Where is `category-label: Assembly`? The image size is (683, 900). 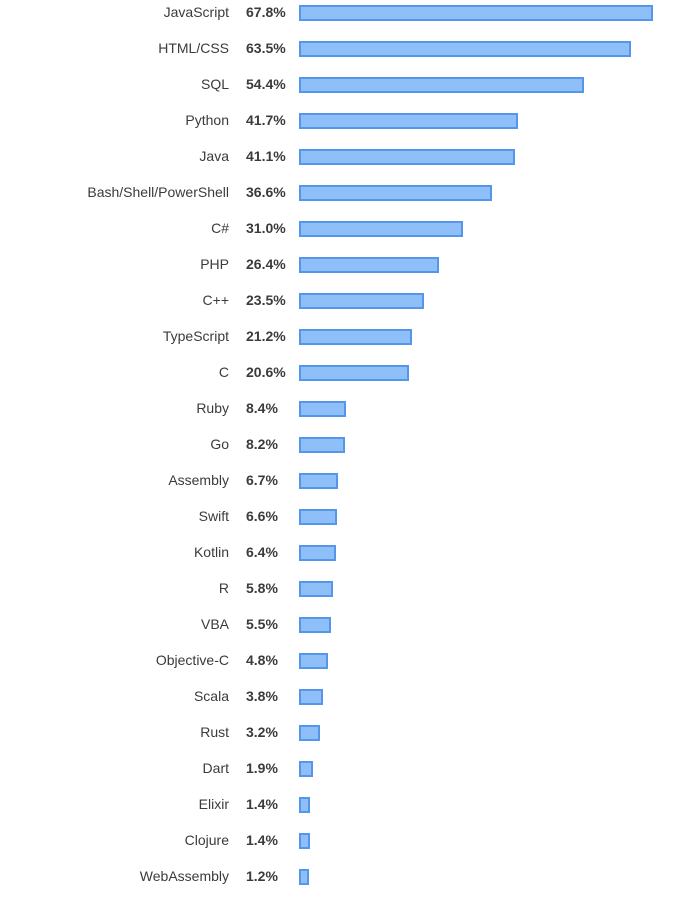 category-label: Assembly is located at coordinates (198, 480).